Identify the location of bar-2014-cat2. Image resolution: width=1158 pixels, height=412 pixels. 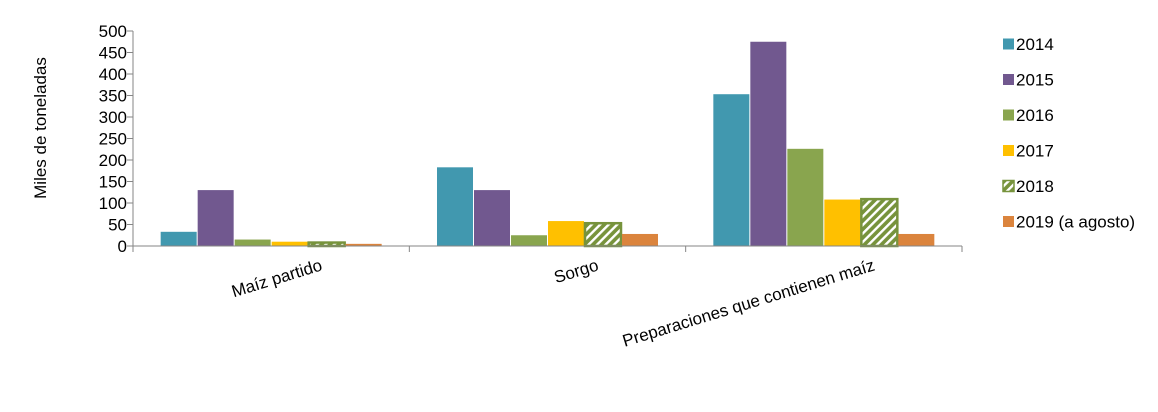
(731, 170).